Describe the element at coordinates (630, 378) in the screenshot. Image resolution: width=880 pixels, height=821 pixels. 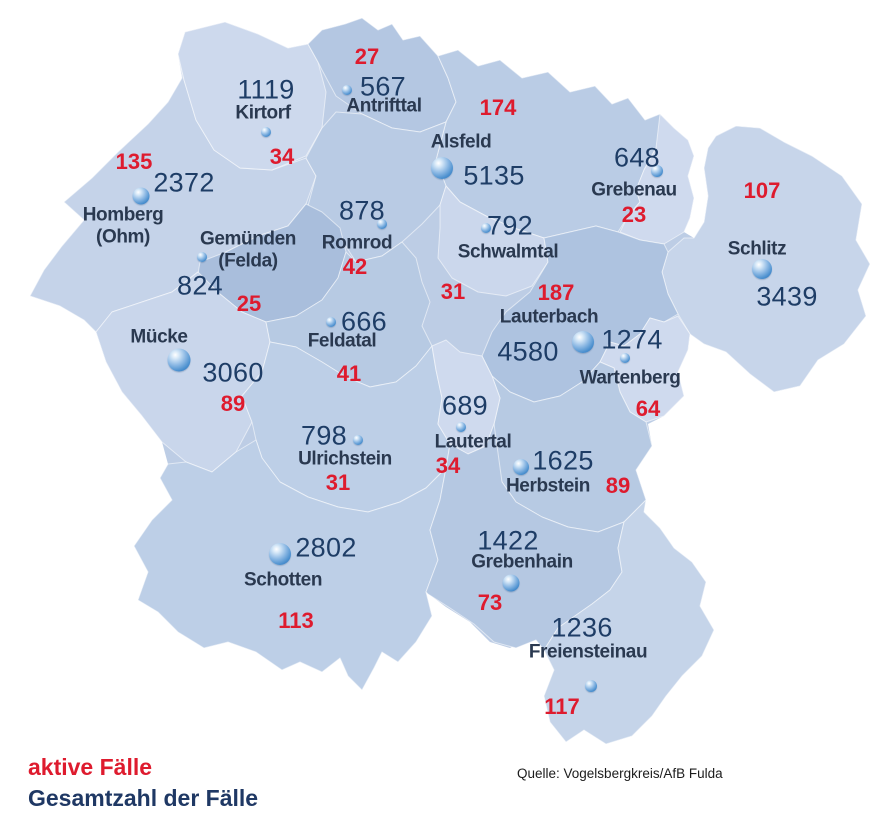
I see `municipality-name-wartenberg: Wartenberg` at that location.